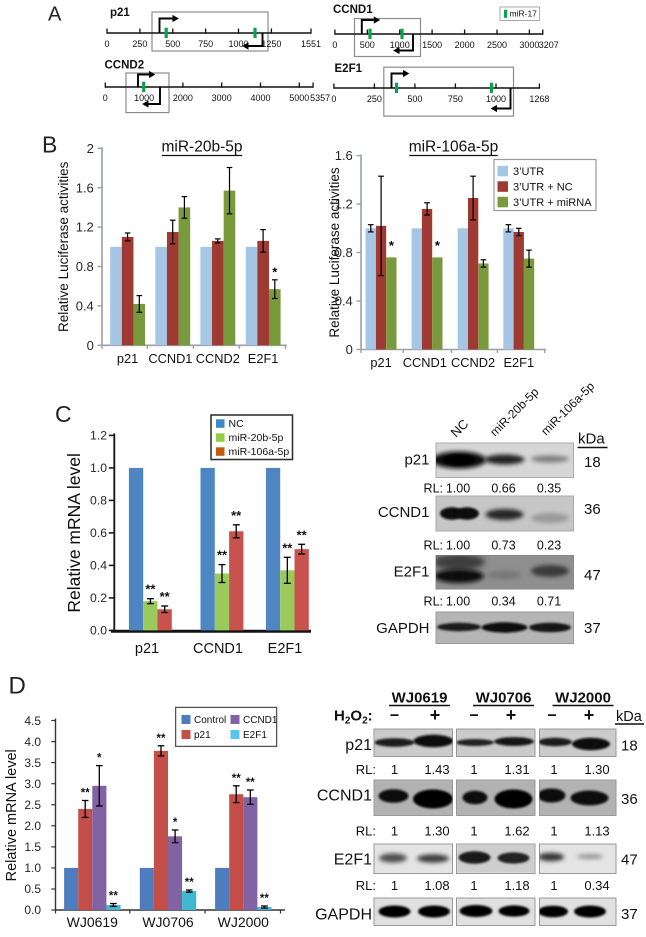  I want to click on svg-text: 0.5, so click(32, 889).